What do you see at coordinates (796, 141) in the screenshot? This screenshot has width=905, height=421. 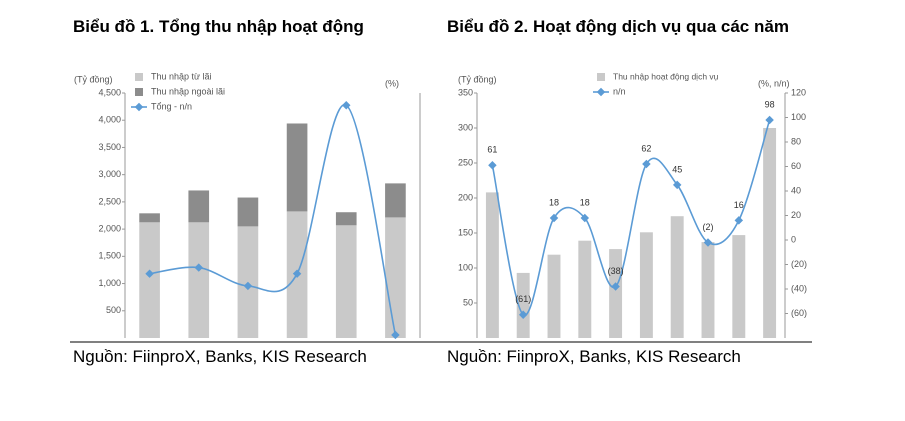 I see `y2-tick-label: 80` at bounding box center [796, 141].